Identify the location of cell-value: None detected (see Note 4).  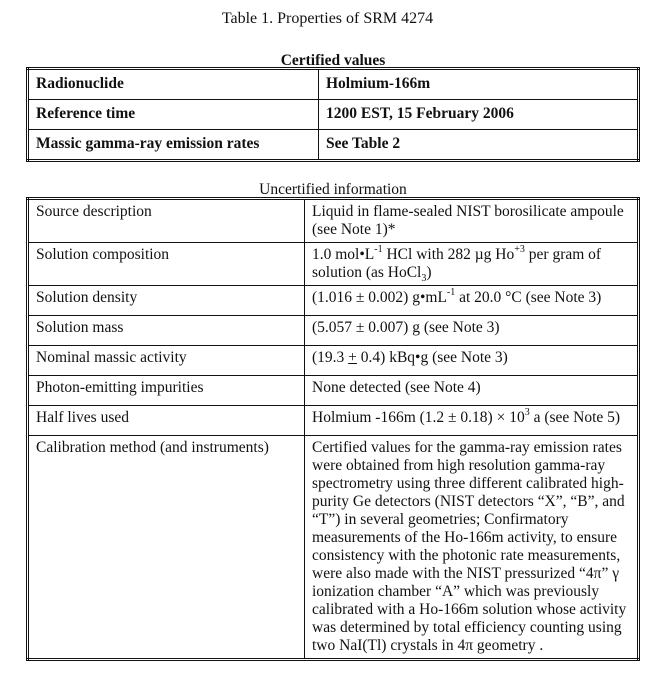
(471, 390).